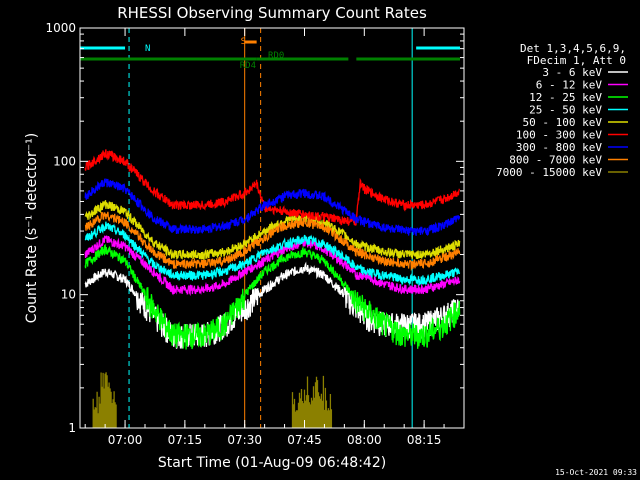 This screenshot has height=480, width=640. Describe the element at coordinates (572, 72) in the screenshot. I see `legend-label-0: 3 - 6 keV` at that location.